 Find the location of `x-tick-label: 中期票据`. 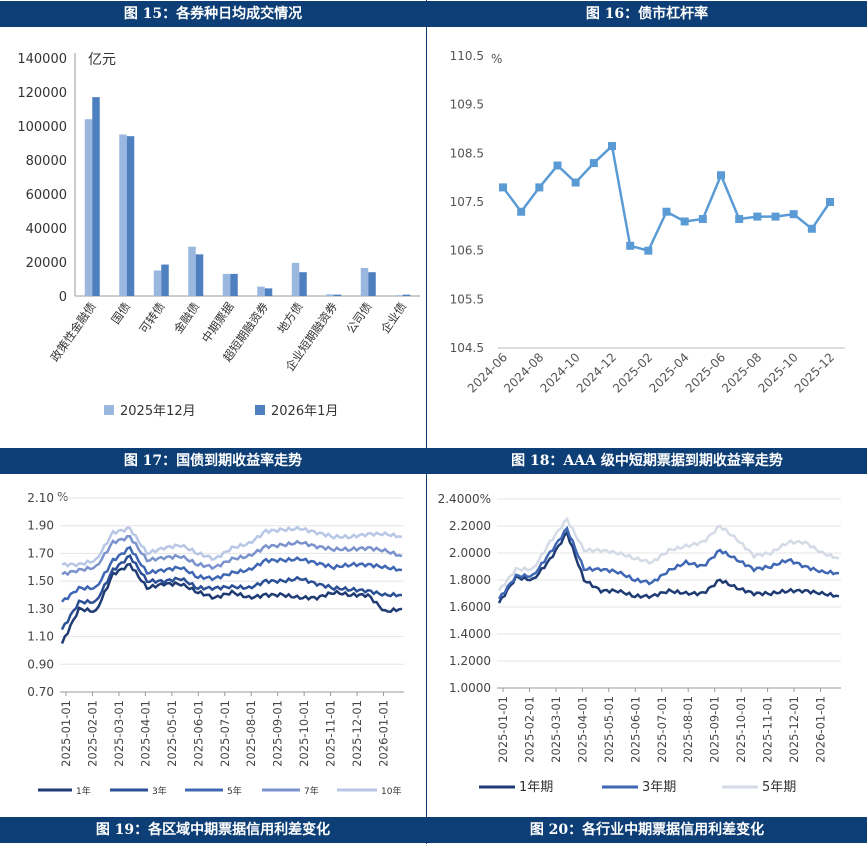

x-tick-label: 中期票据 is located at coordinates (218, 322).